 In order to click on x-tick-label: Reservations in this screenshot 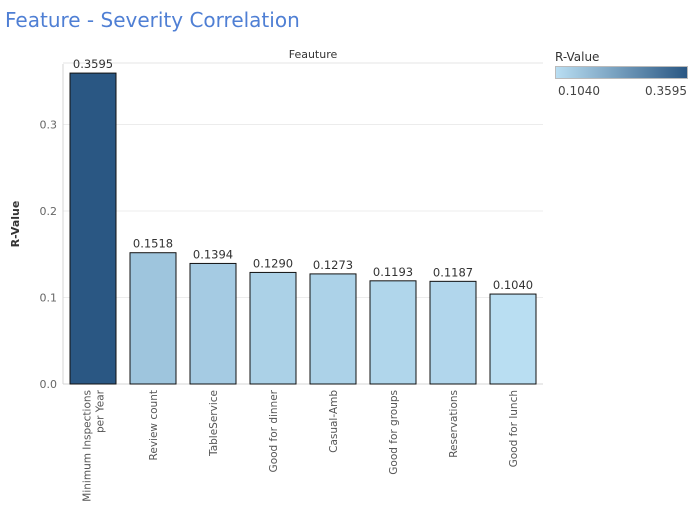, I will do `click(454, 424)`.